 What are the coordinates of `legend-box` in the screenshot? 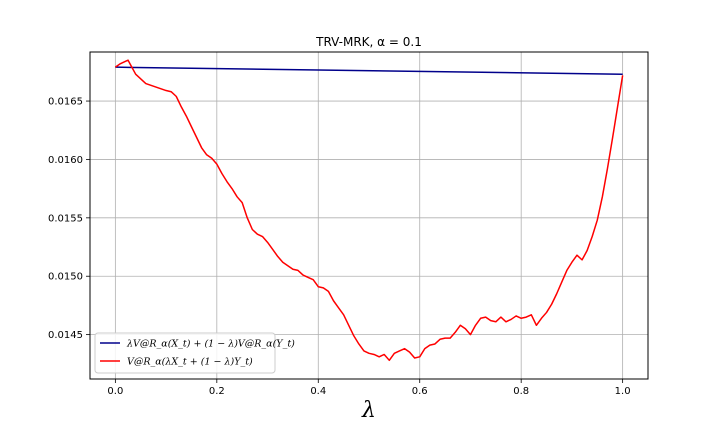 It's located at (185, 353).